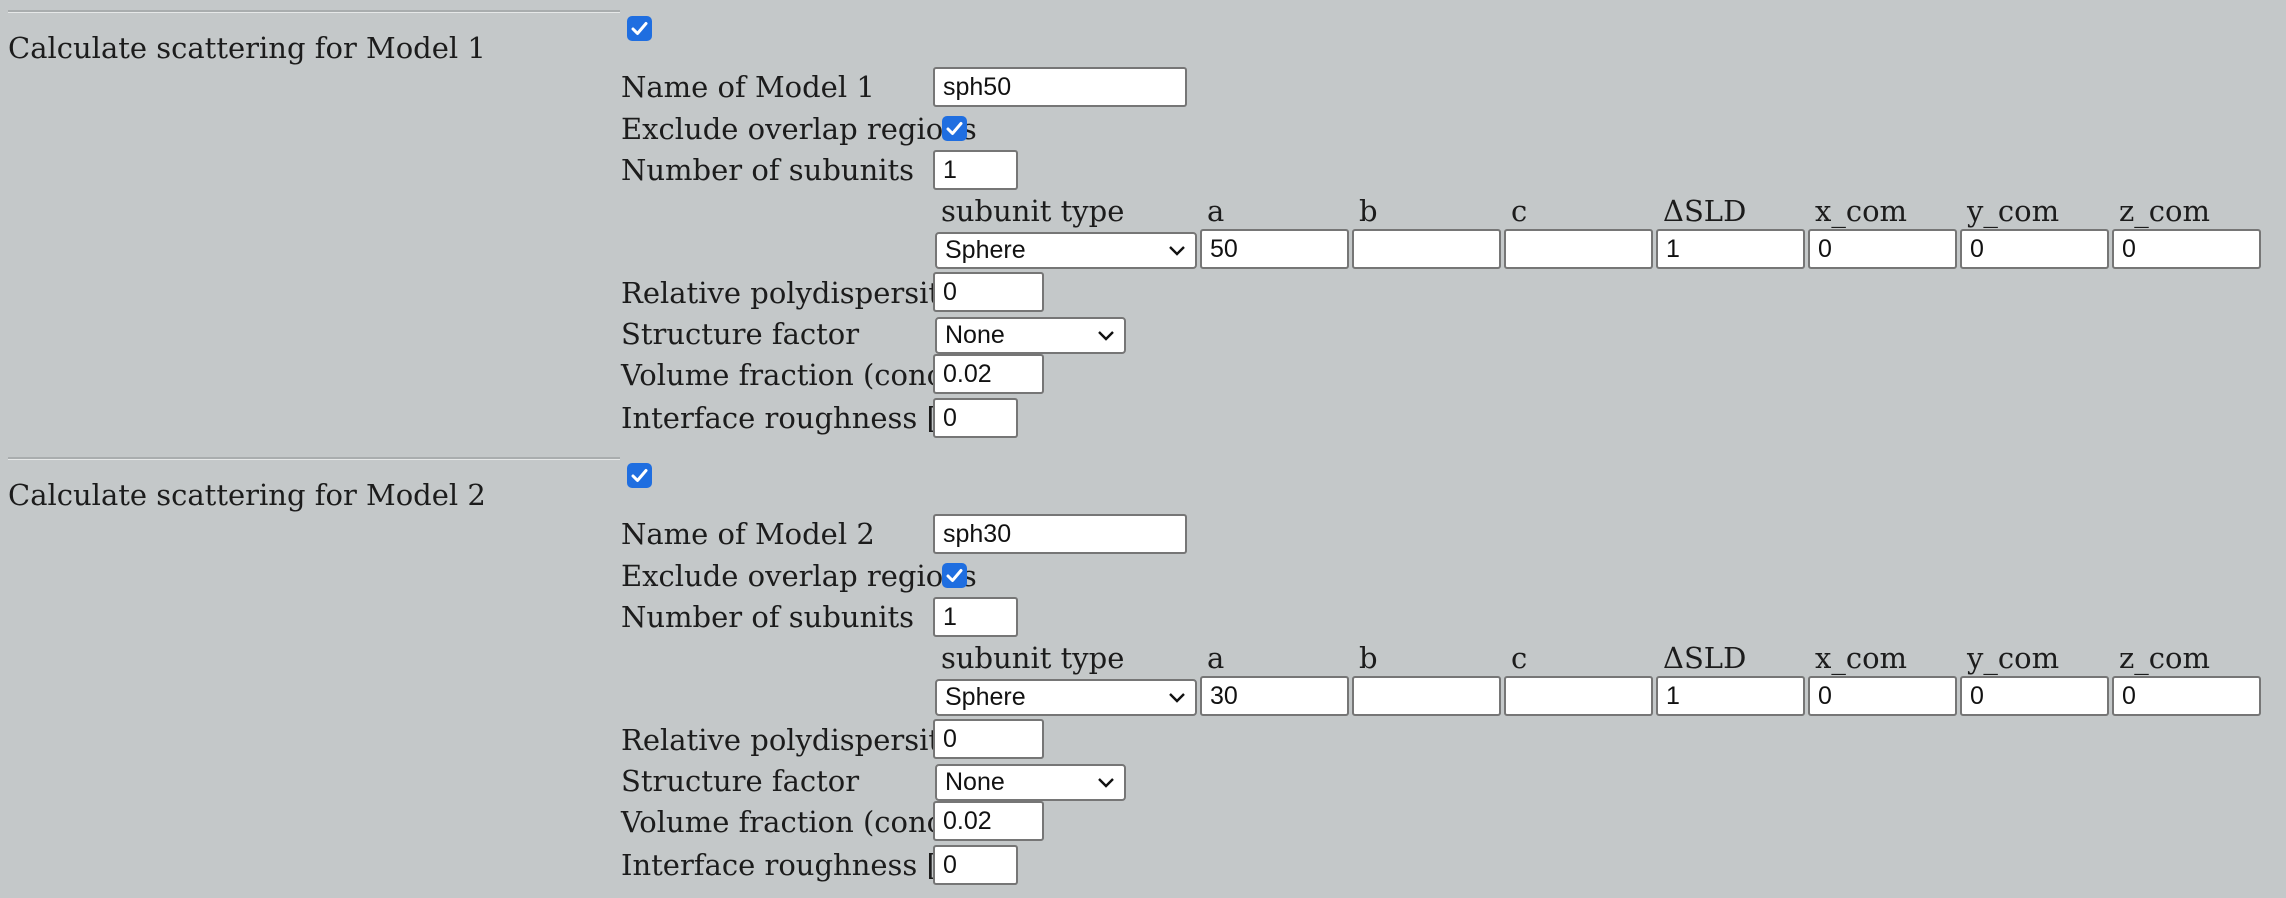  Describe the element at coordinates (1274, 696) in the screenshot. I see `subunit-a-input: 30` at that location.